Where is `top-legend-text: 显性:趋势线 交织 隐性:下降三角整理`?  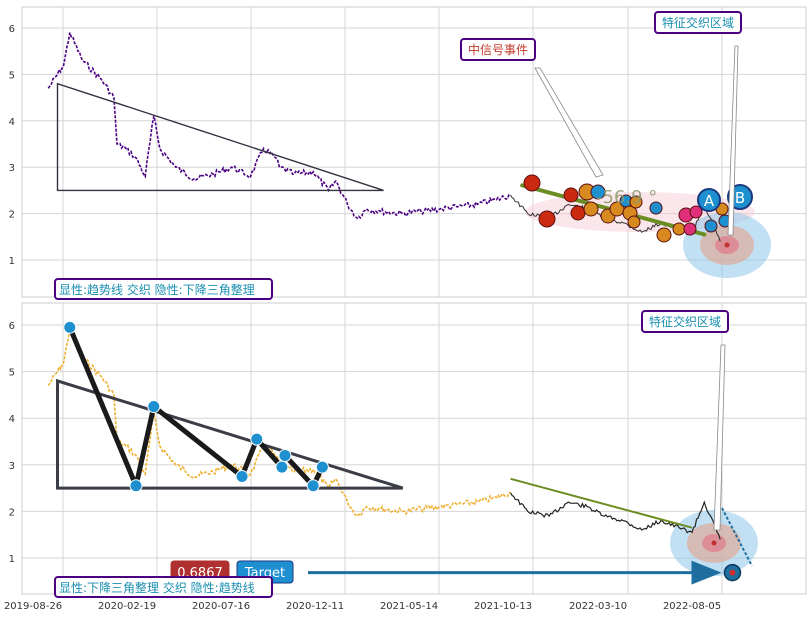 top-legend-text: 显性:趋势线 交织 隐性:下降三角整理 is located at coordinates (157, 289).